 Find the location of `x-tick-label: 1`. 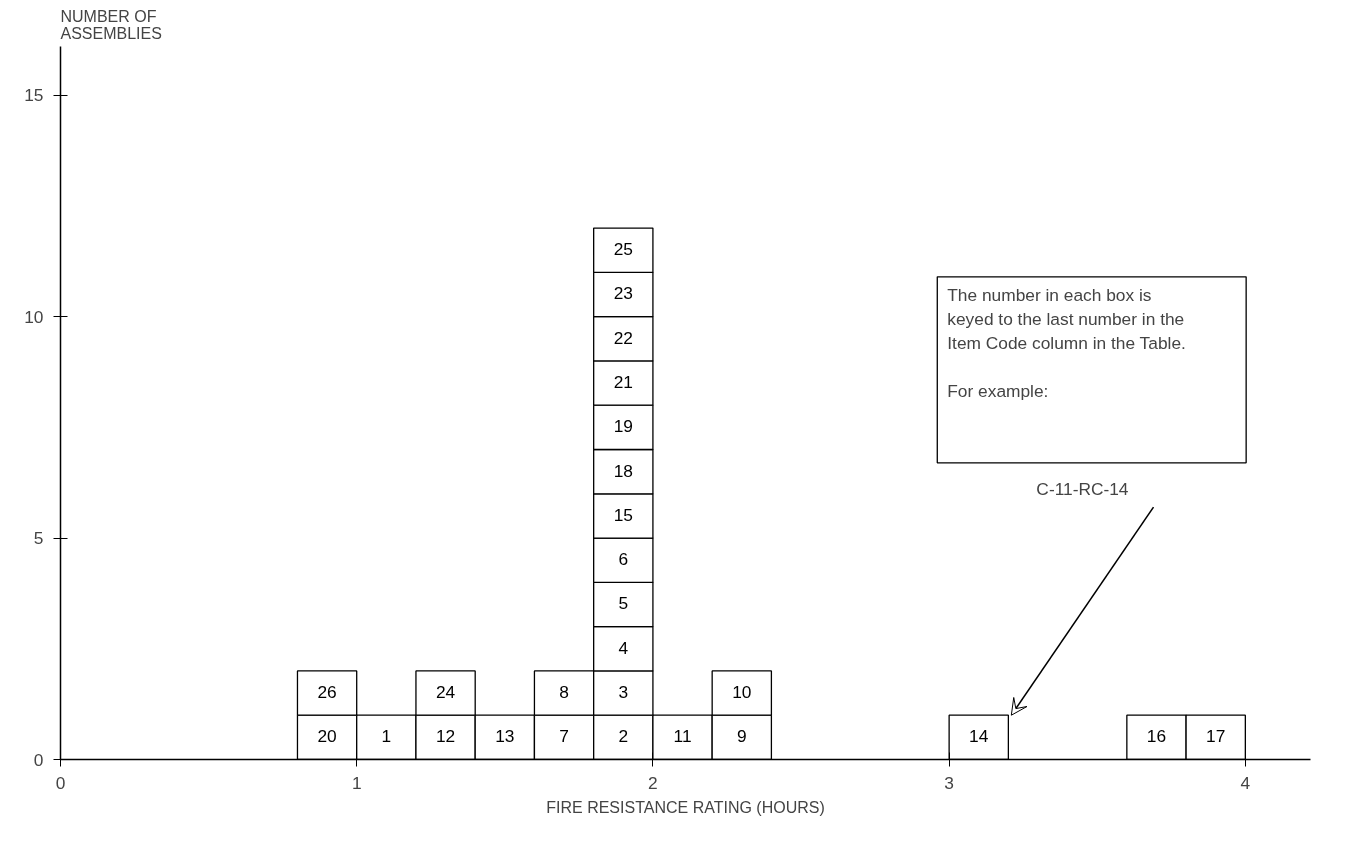

x-tick-label: 1 is located at coordinates (356, 782).